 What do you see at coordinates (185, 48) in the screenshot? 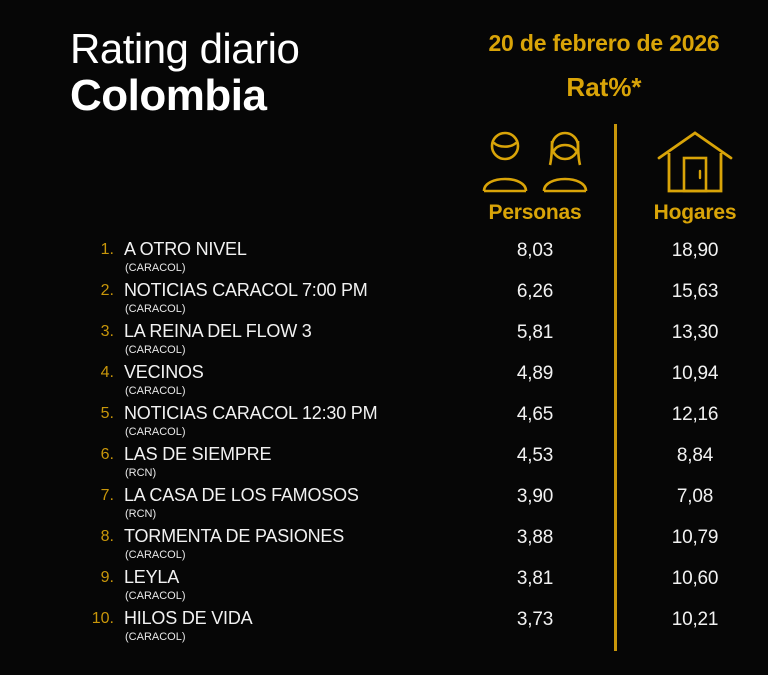
I see `page-title-line1: Rating diario` at bounding box center [185, 48].